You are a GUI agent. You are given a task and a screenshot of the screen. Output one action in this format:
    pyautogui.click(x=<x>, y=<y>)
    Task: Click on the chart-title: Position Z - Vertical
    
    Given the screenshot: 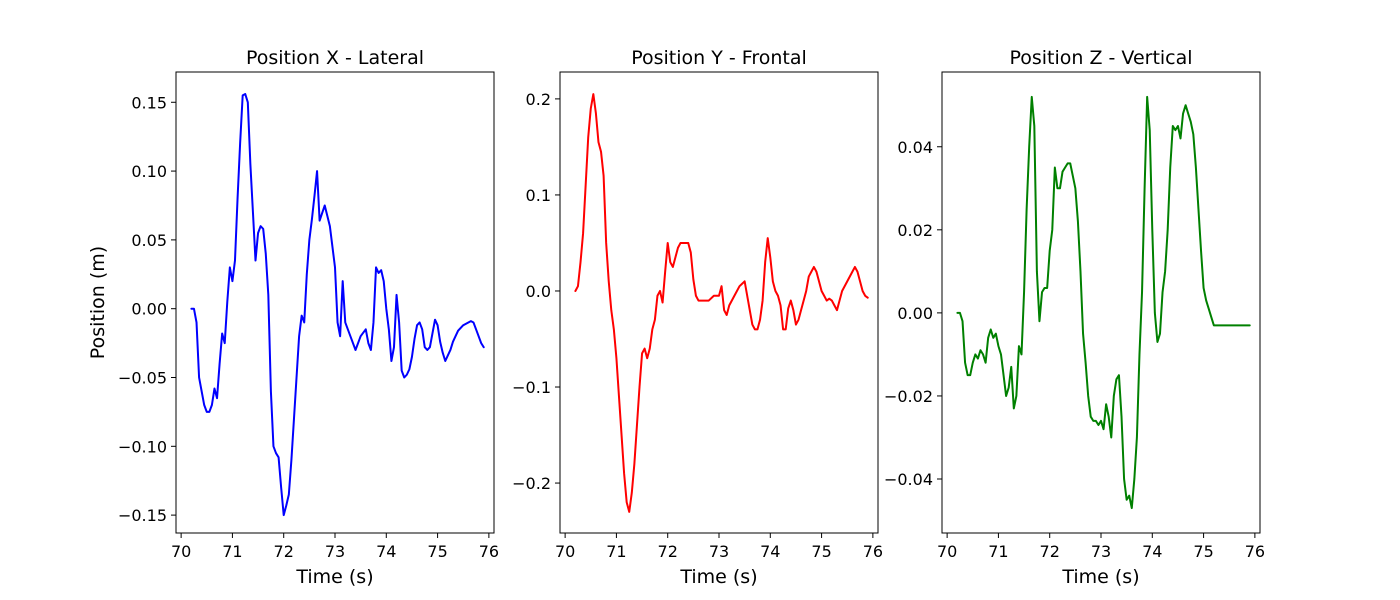 What is the action you would take?
    pyautogui.click(x=1100, y=58)
    